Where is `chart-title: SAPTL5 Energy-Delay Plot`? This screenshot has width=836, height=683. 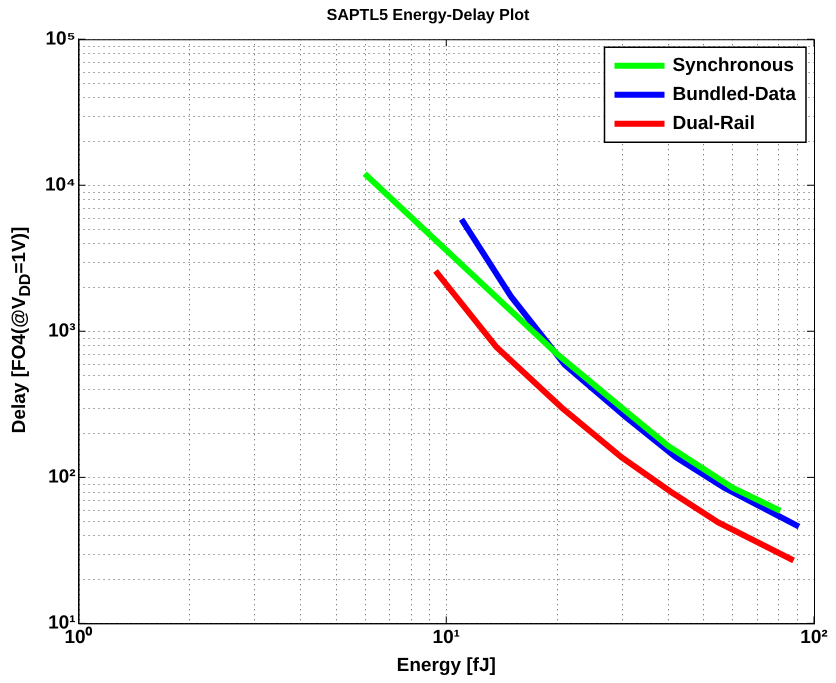 chart-title: SAPTL5 Energy-Delay Plot is located at coordinates (428, 15).